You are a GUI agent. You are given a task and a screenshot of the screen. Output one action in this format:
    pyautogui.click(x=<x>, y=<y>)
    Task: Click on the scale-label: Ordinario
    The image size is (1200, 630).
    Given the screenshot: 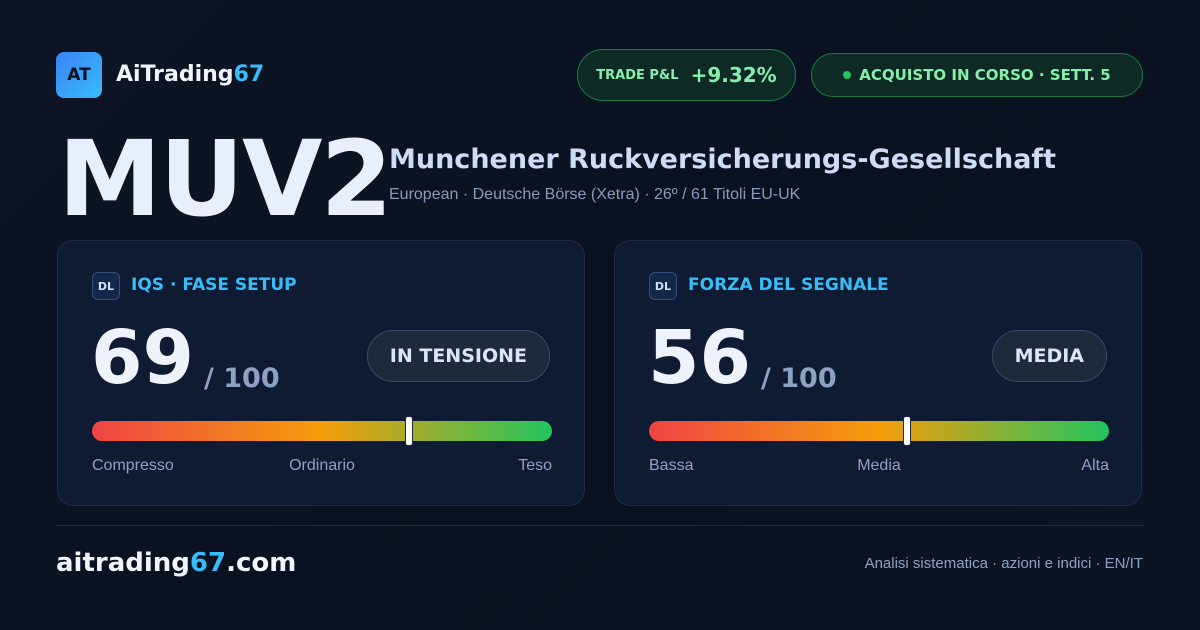 What is the action you would take?
    pyautogui.click(x=322, y=465)
    